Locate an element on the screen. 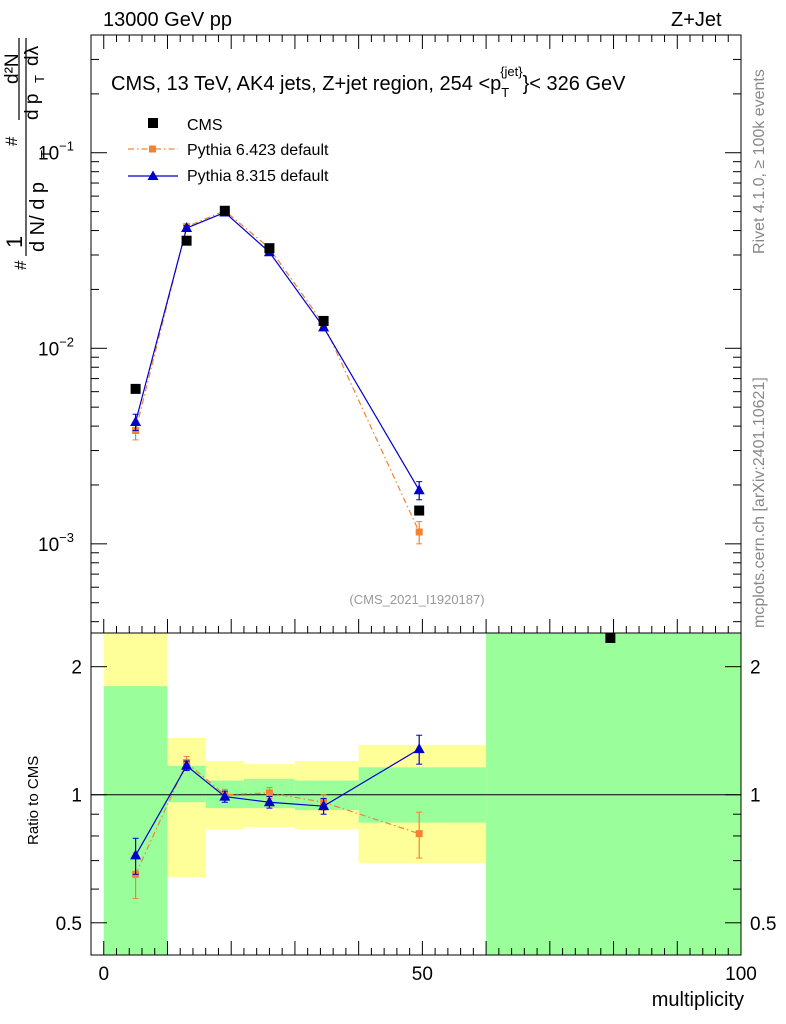 The image size is (786, 1024). ratio-y-axis-label: Ratio to CMS is located at coordinates (33, 800).